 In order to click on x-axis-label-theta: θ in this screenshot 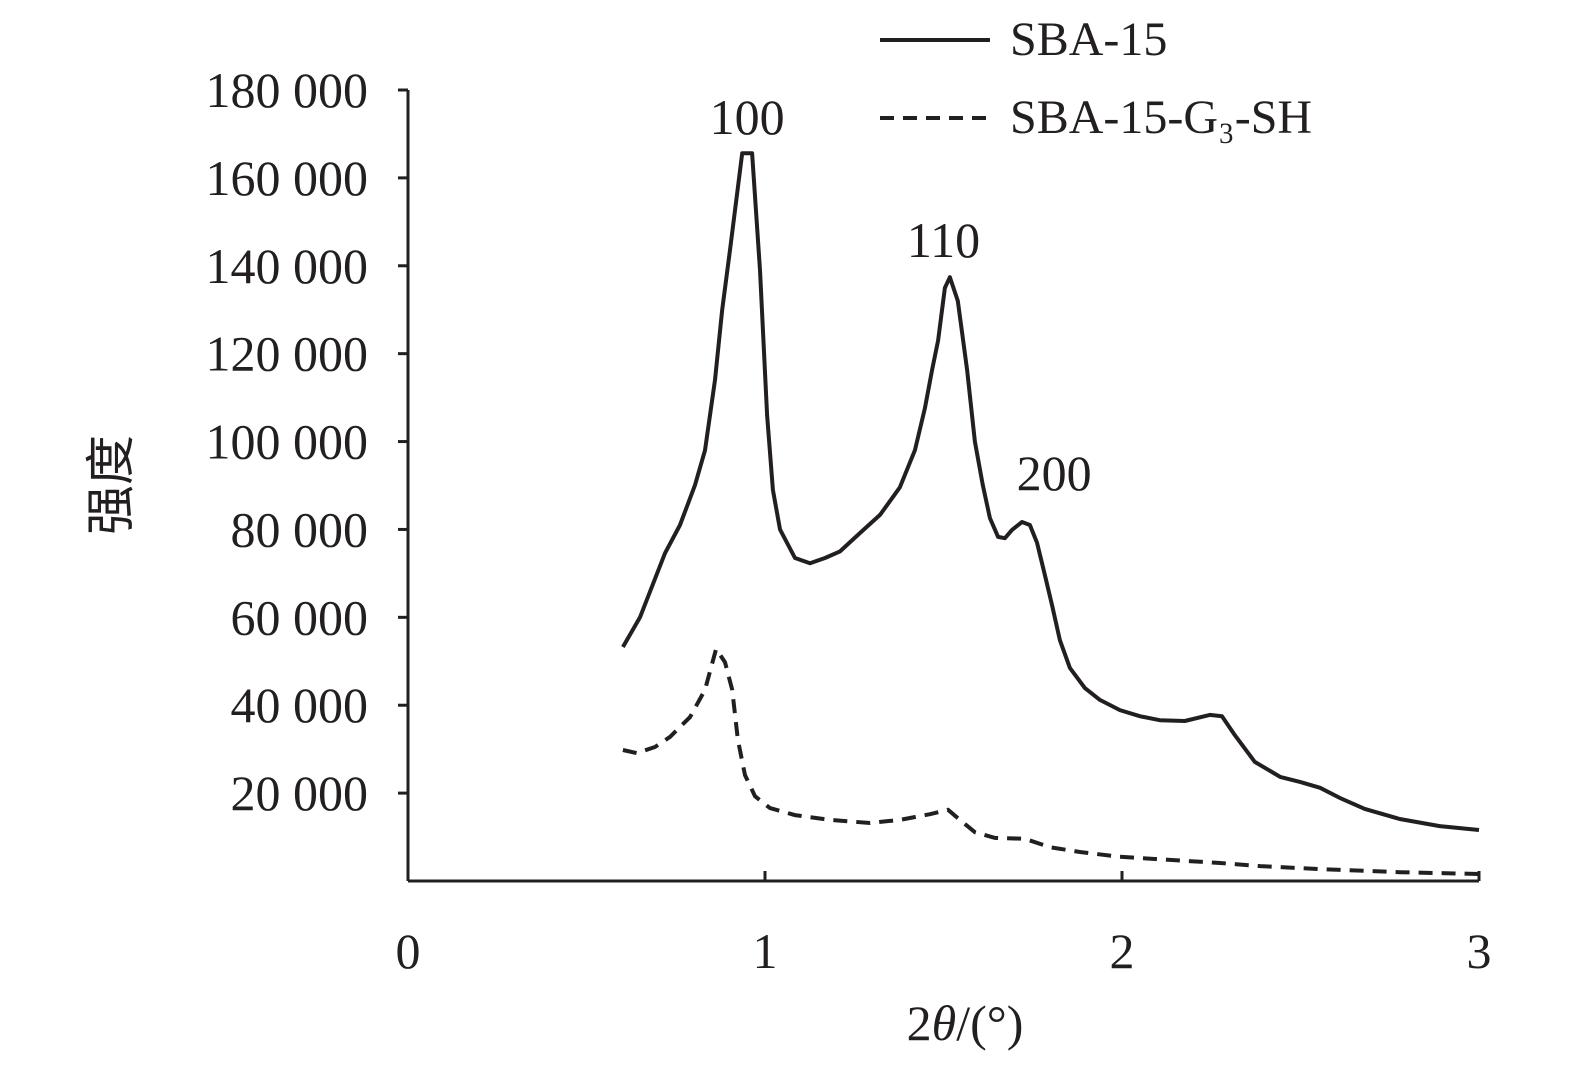, I will do `click(944, 1023)`.